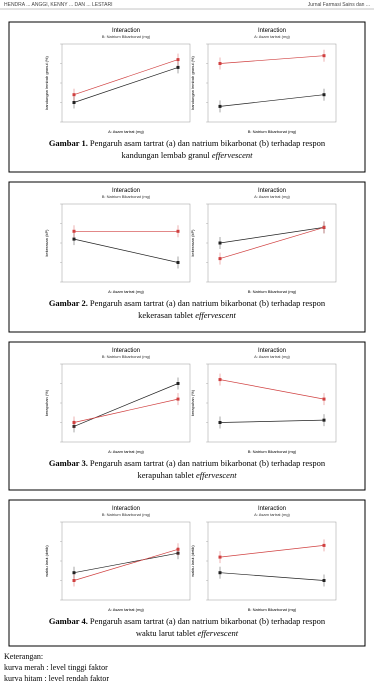 This screenshot has width=374, height=687. Describe the element at coordinates (167, 633) in the screenshot. I see `caption-text: waktu larut tablet` at that location.